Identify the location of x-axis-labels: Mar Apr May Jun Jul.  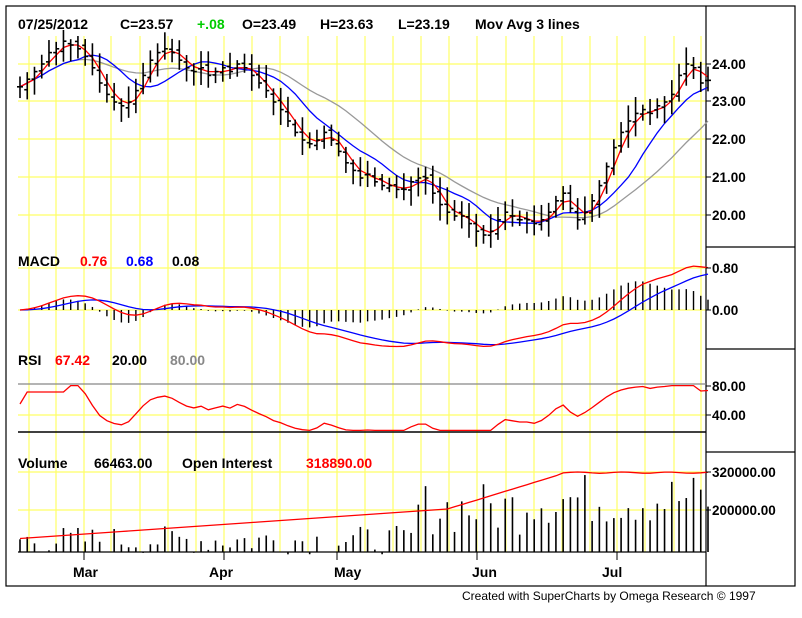
(347, 566).